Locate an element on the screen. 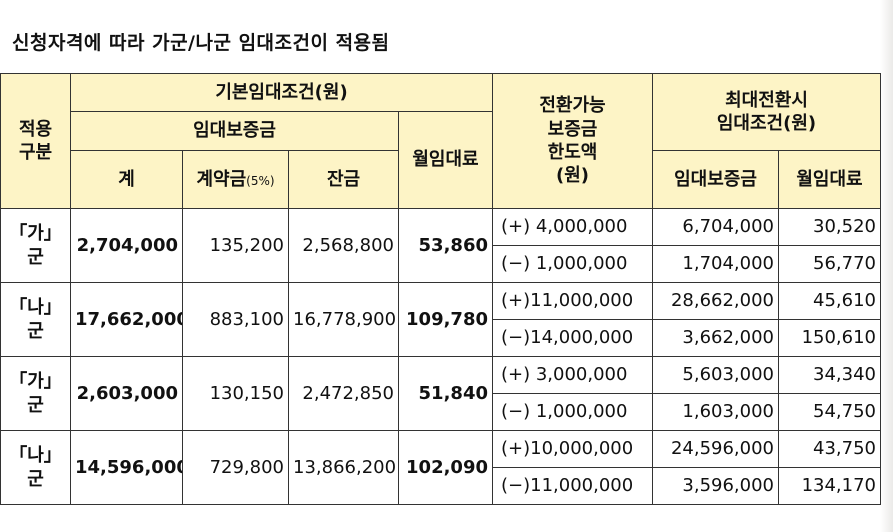  table-cell: 150,610 is located at coordinates (829, 338).